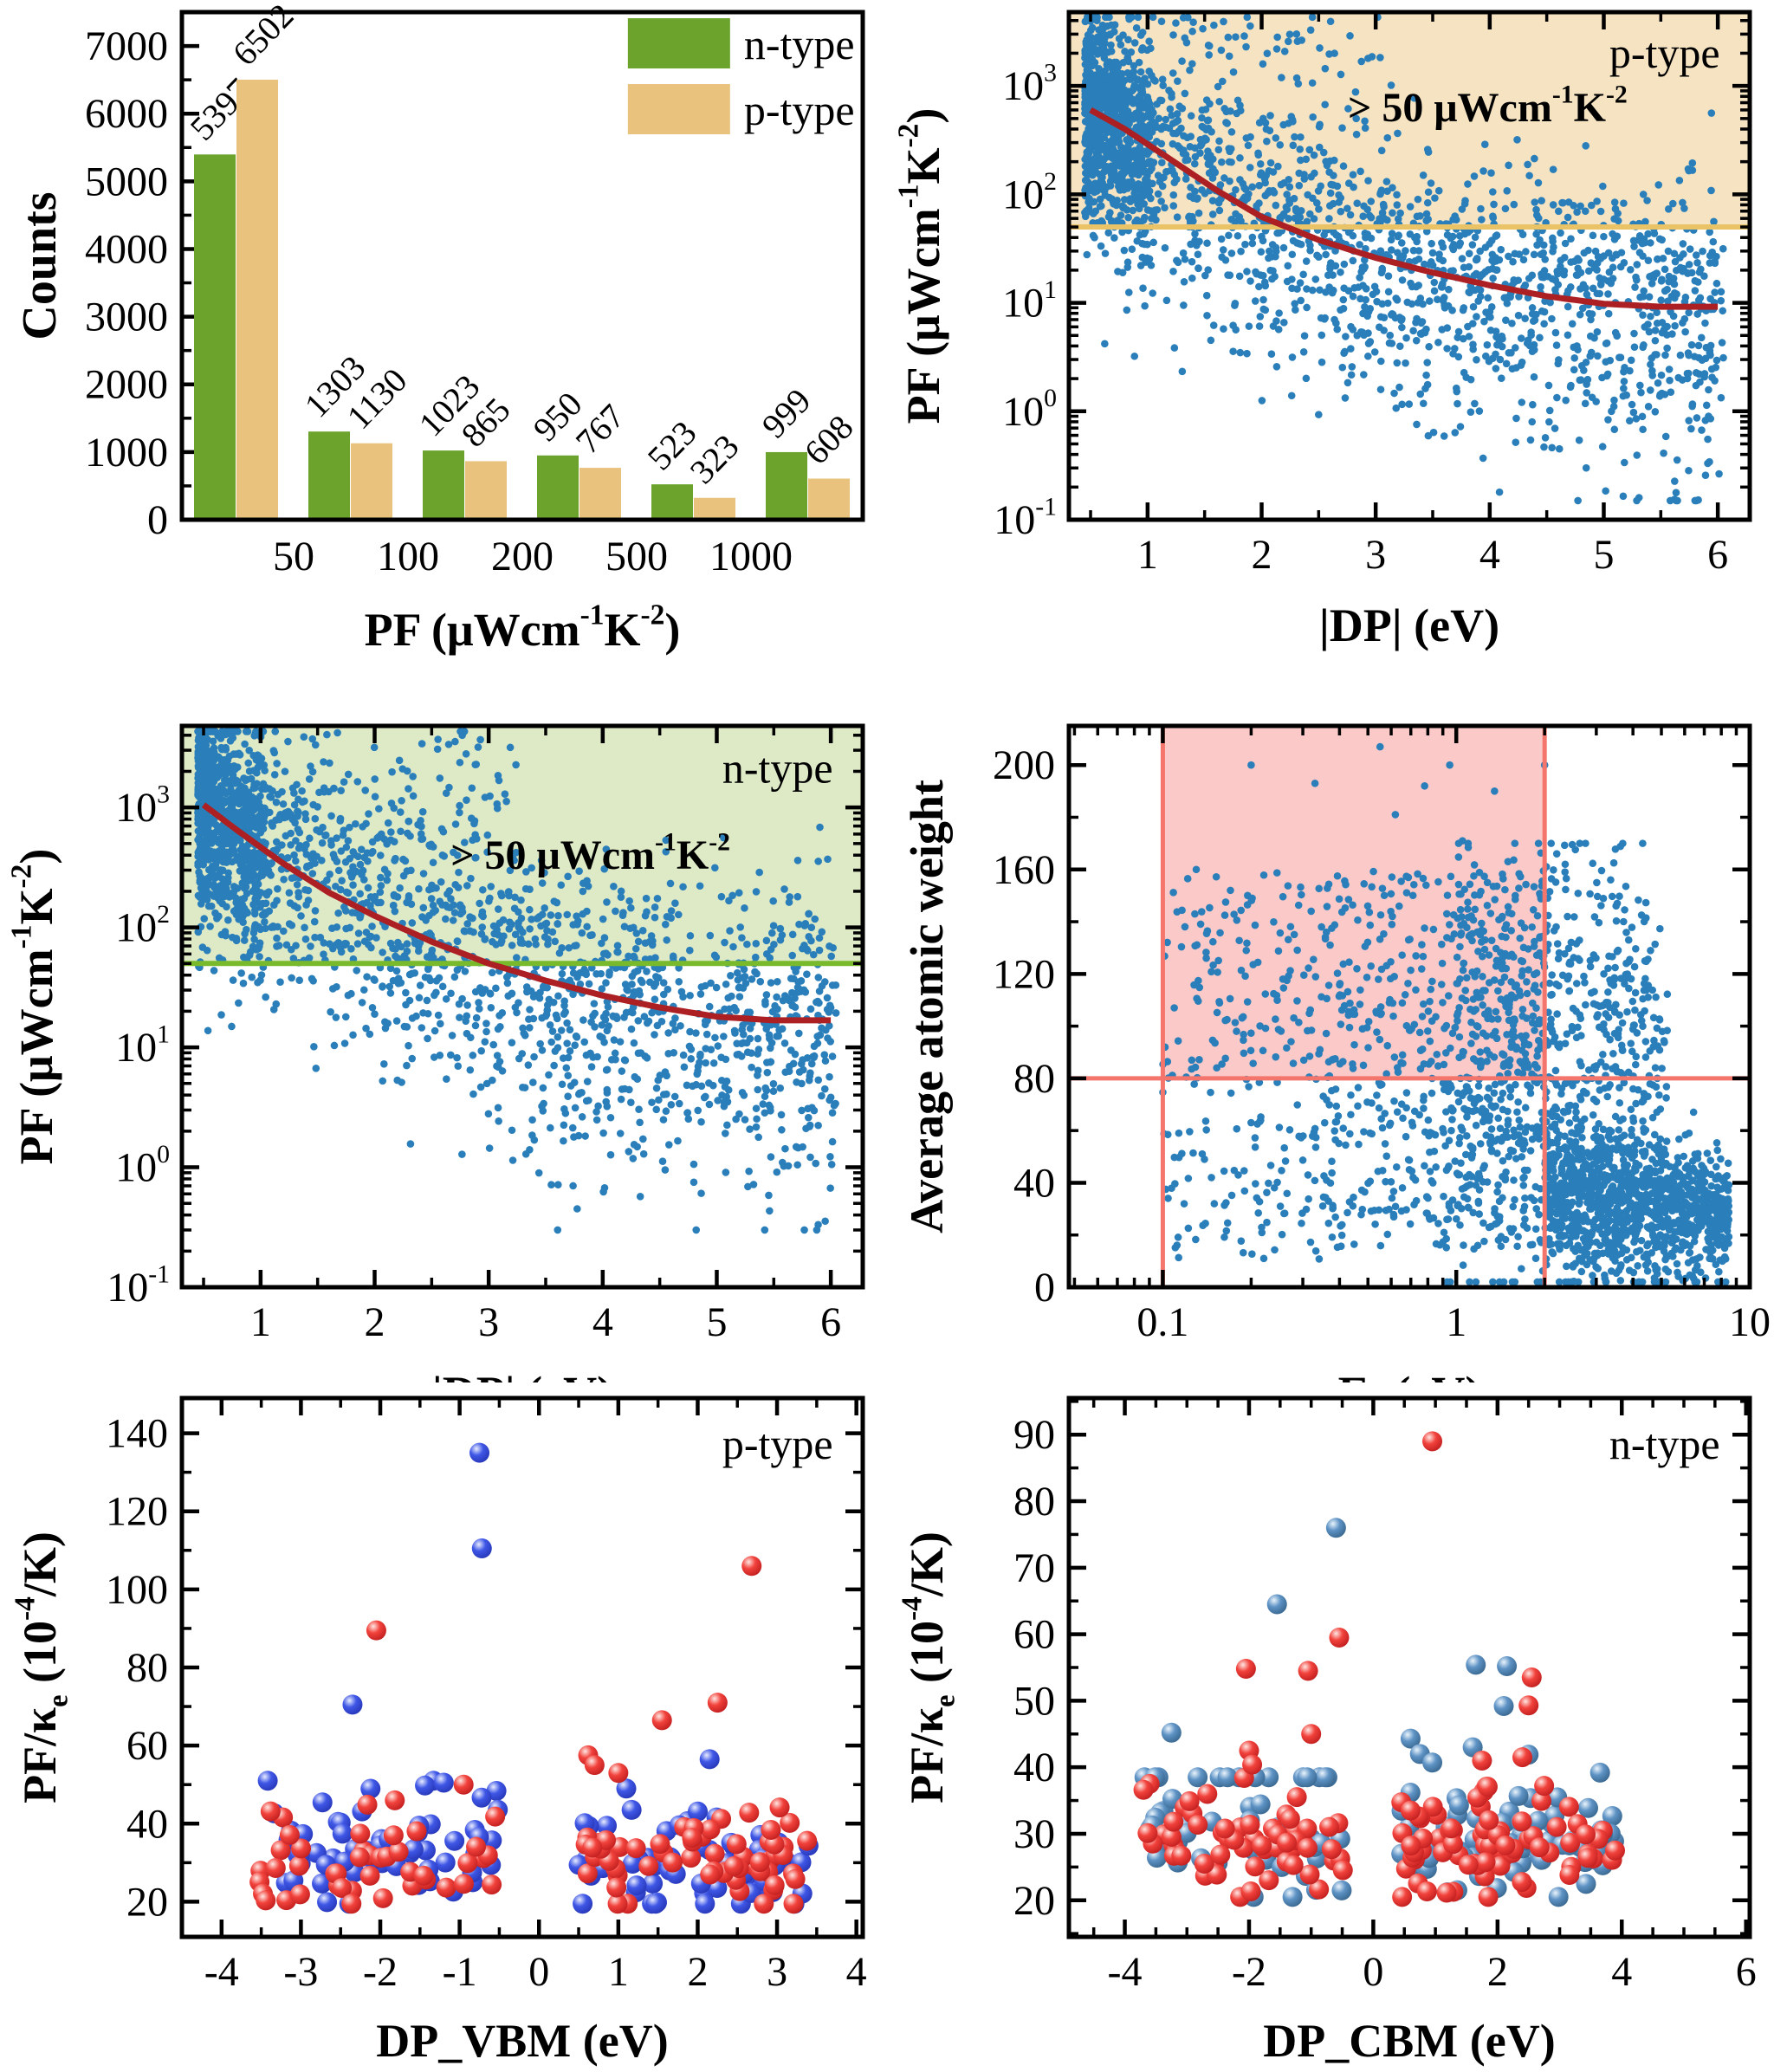 The image size is (1774, 2072). Describe the element at coordinates (300, 1972) in the screenshot. I see `x-tick-label: -3` at that location.